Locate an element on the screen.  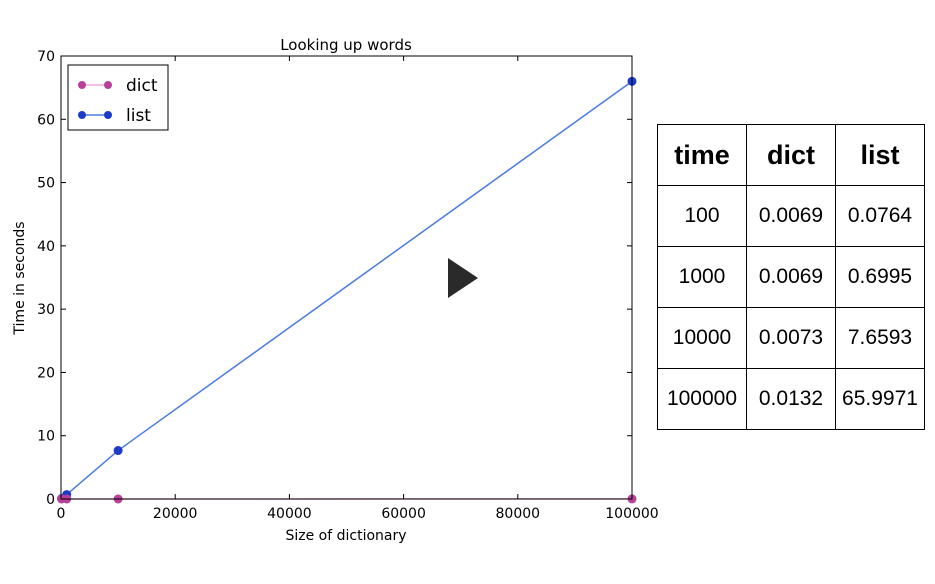
table-row: 1000 0.0069 0.6995 is located at coordinates (791, 277).